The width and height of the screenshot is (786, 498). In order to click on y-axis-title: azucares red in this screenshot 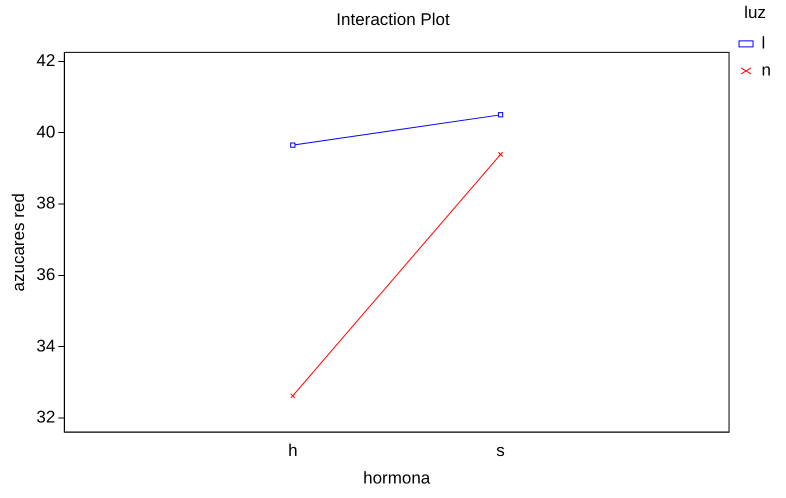, I will do `click(18, 242)`.